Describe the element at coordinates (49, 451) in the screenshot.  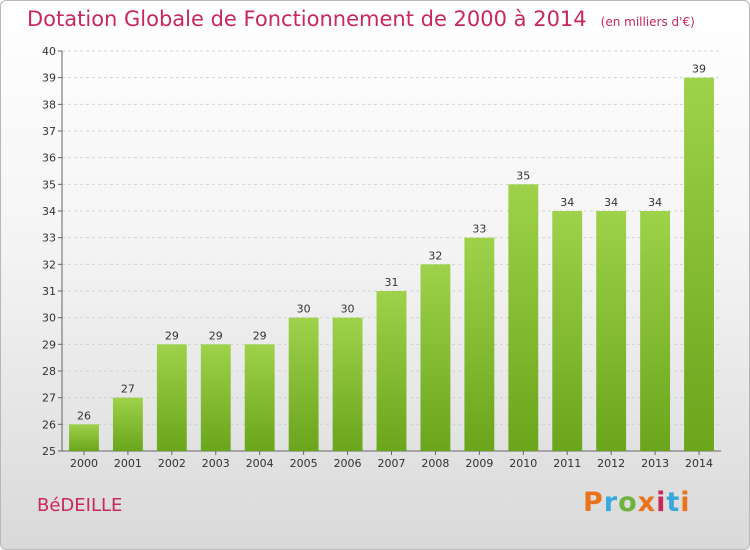
I see `y-tick-label: 25` at that location.